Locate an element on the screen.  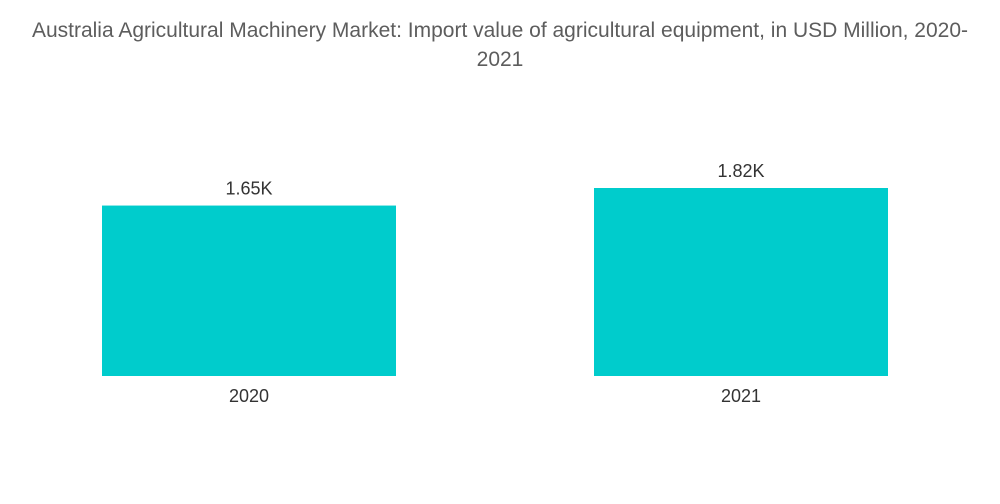
bar-2021 is located at coordinates (741, 282).